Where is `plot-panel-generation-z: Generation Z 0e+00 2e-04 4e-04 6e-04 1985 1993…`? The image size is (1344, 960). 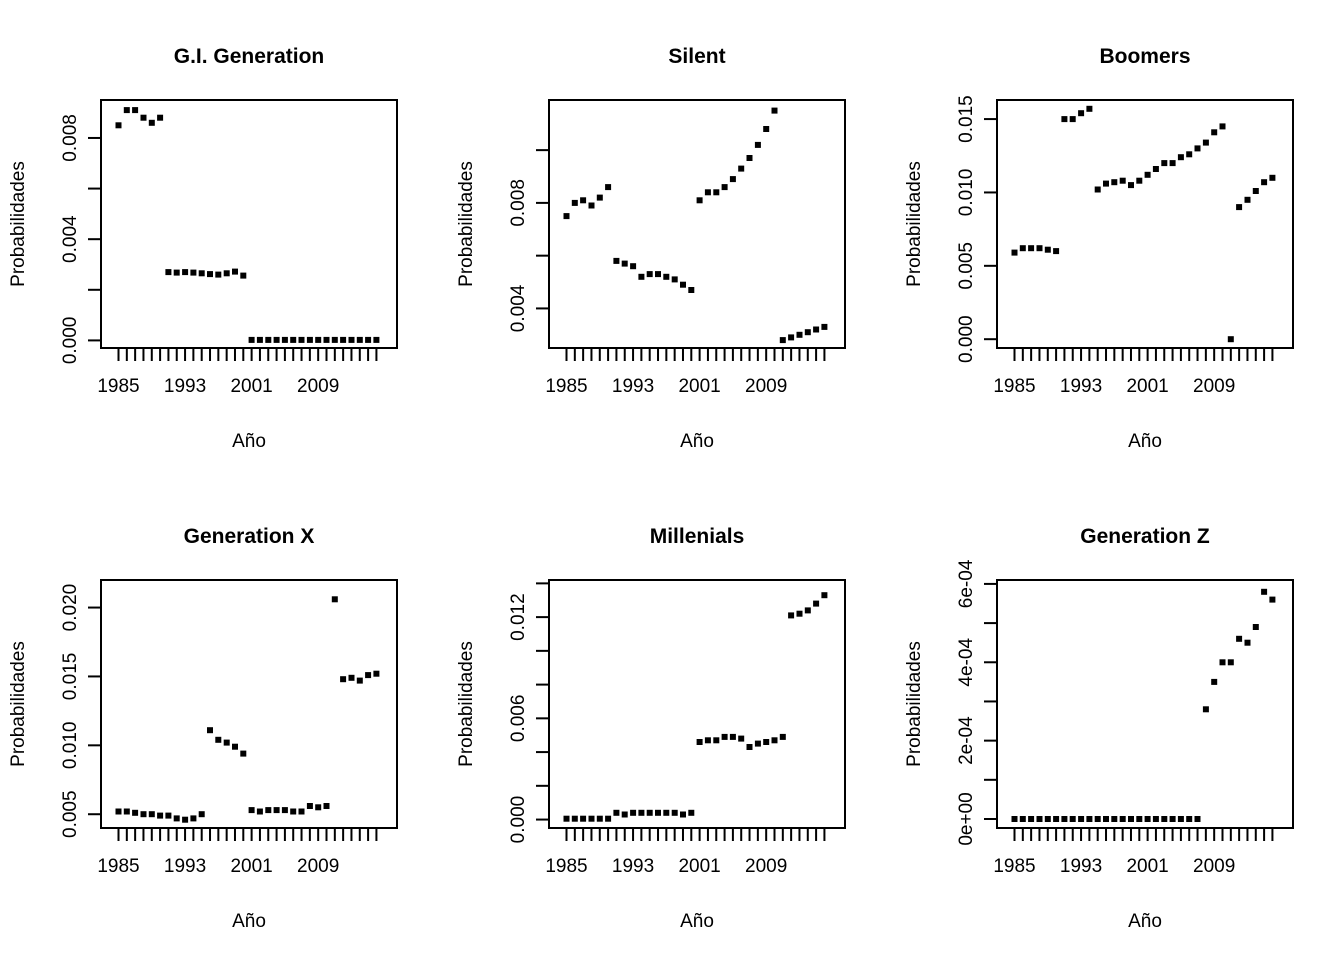 plot-panel-generation-z: Generation Z 0e+00 2e-04 4e-04 6e-04 1985 1993… is located at coordinates (1099, 728).